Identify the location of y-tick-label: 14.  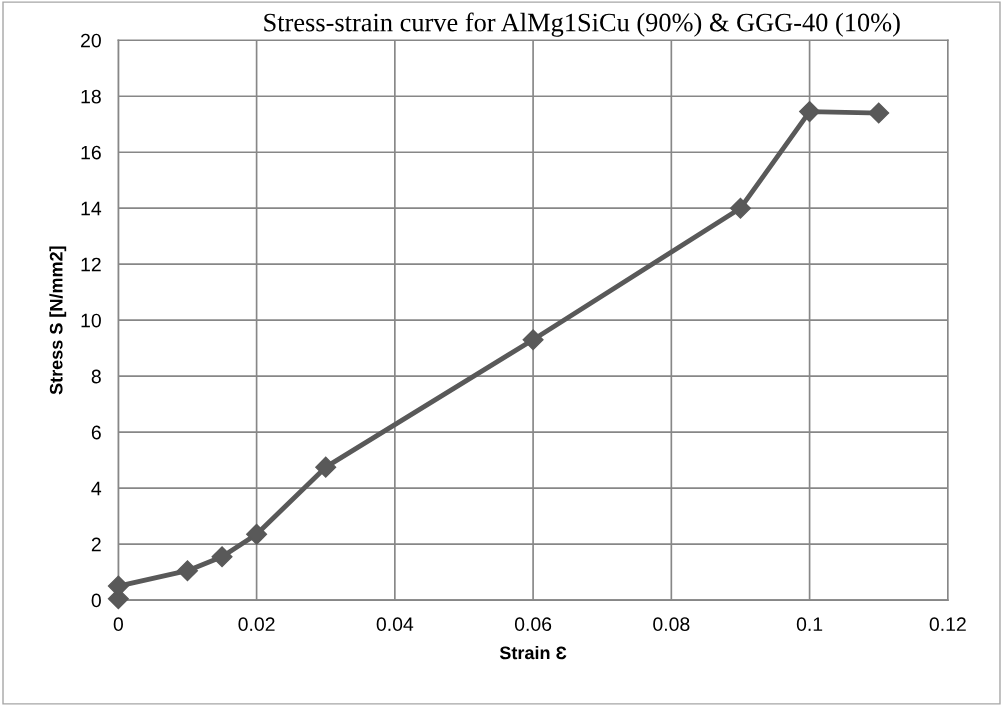
(91, 208).